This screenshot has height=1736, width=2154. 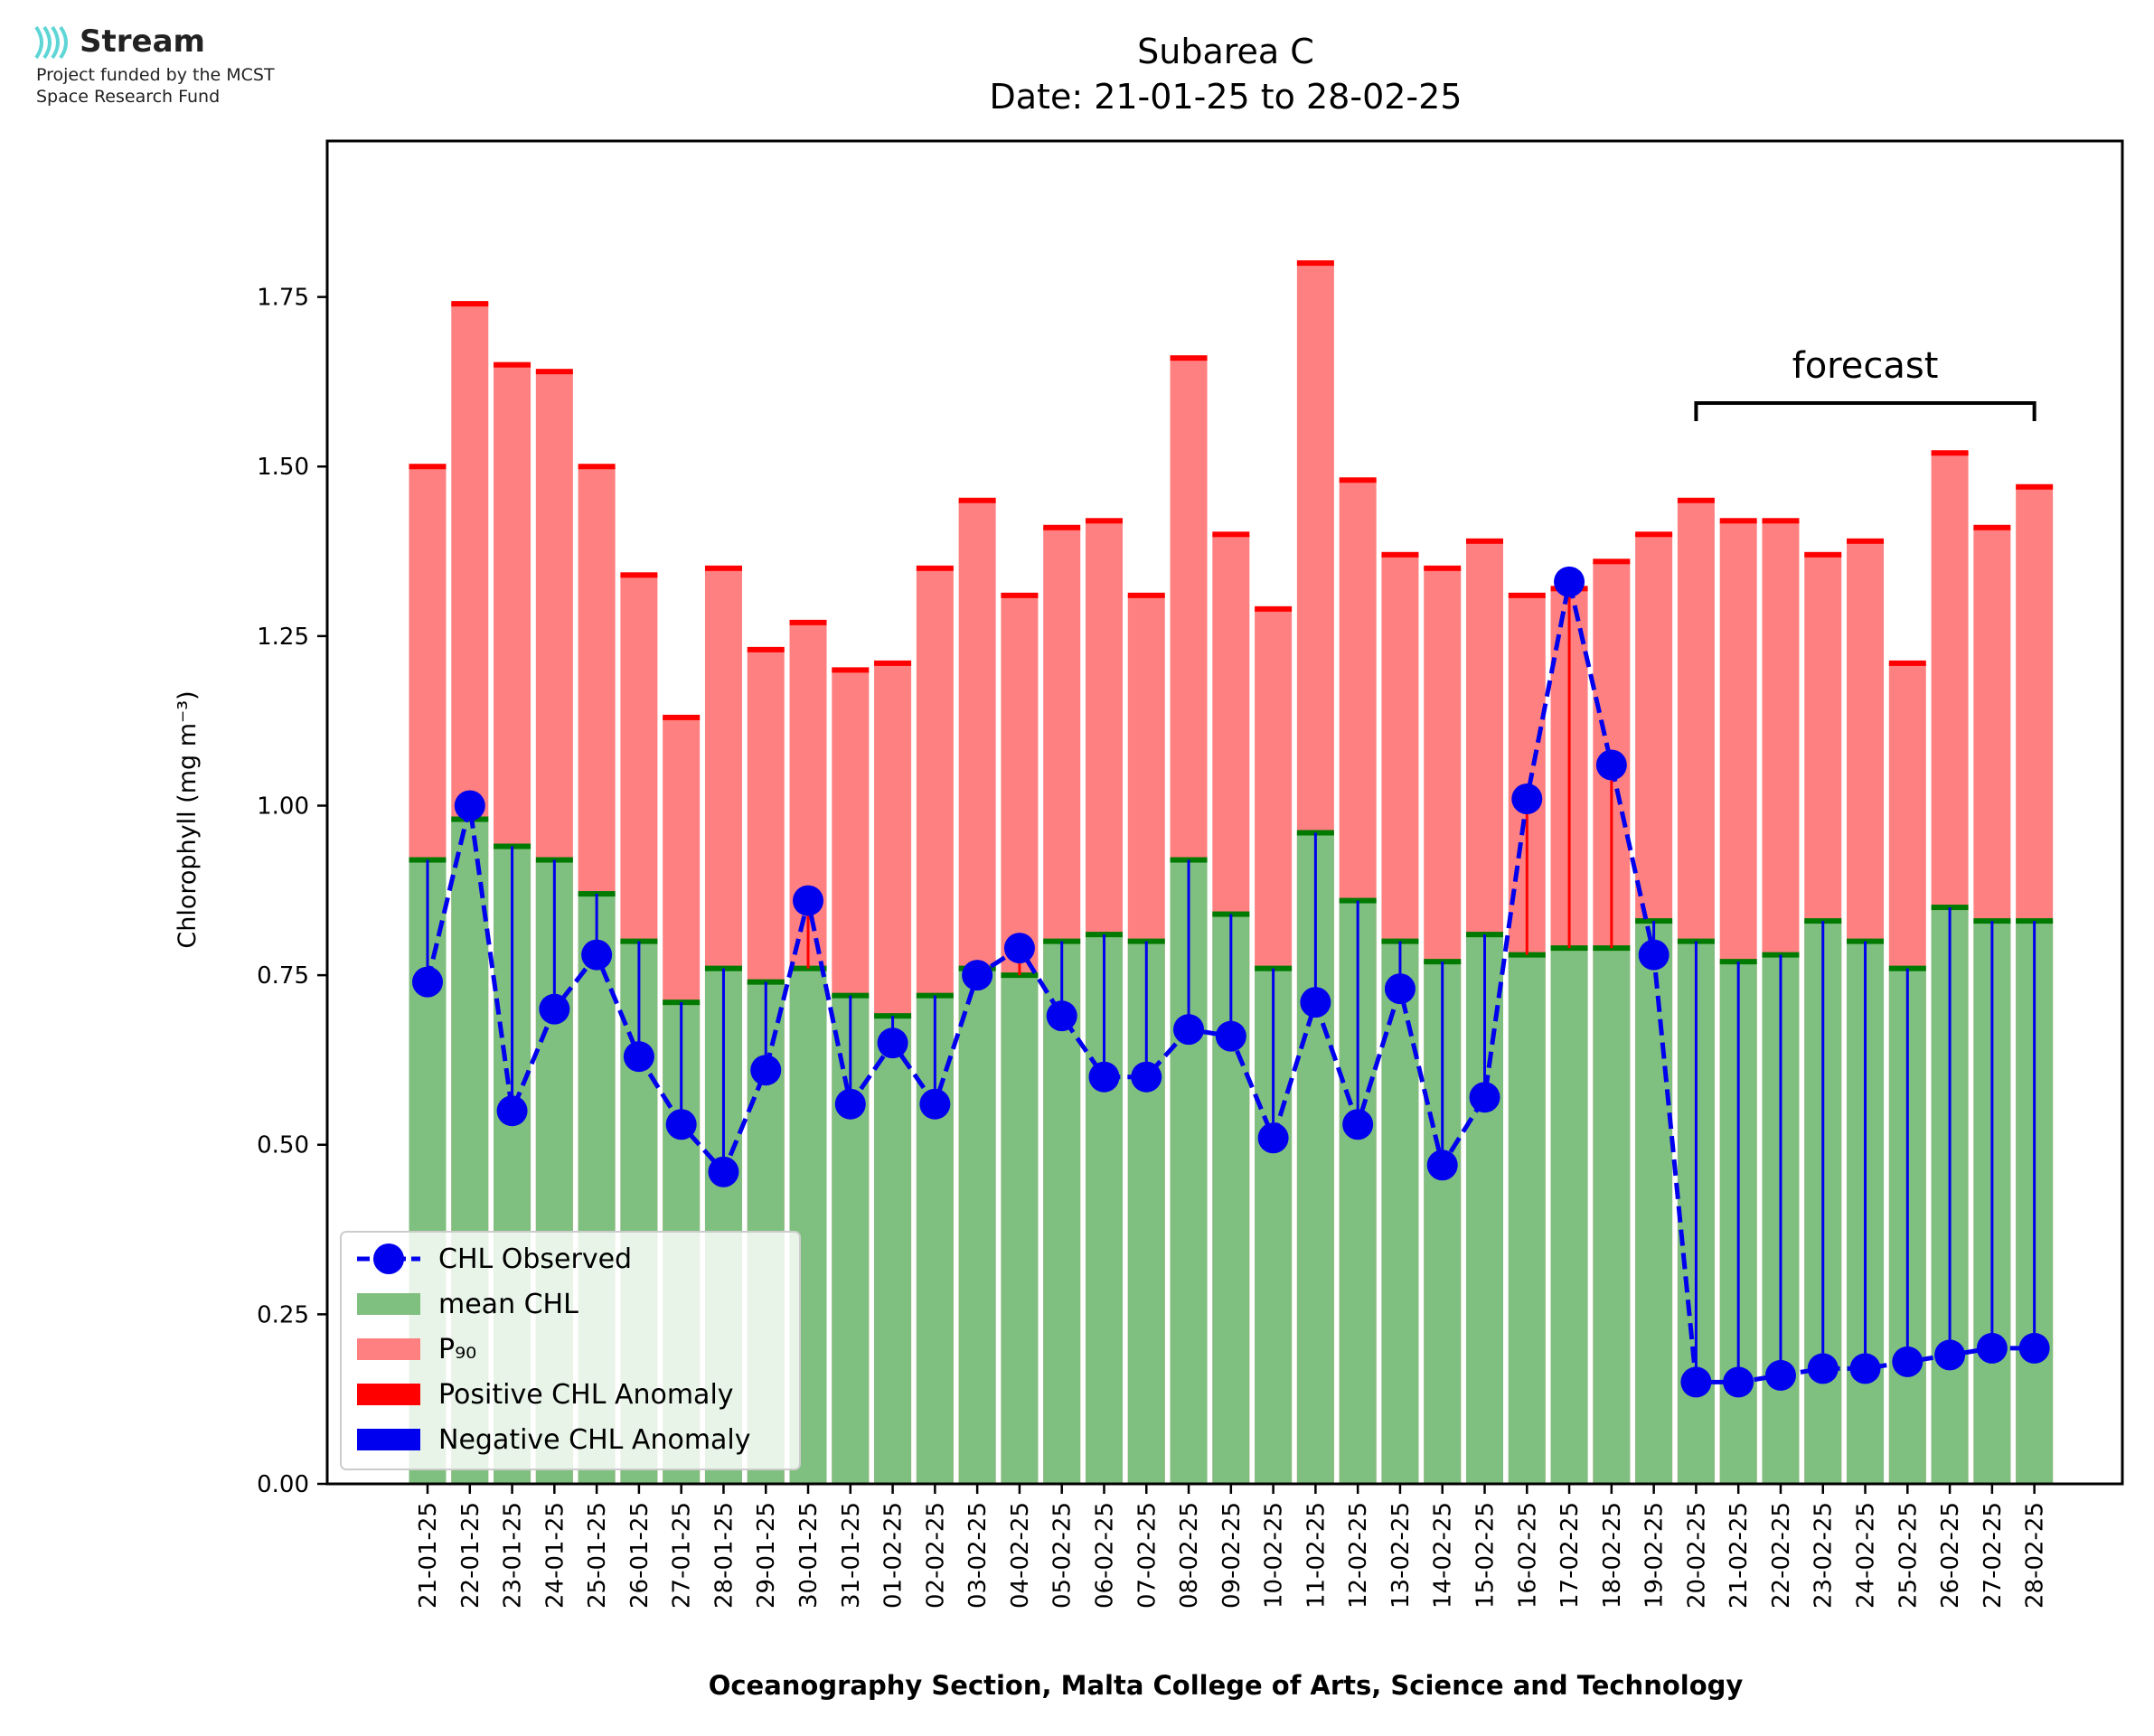 What do you see at coordinates (640, 1556) in the screenshot?
I see `x-tick-label: 26-01-25` at bounding box center [640, 1556].